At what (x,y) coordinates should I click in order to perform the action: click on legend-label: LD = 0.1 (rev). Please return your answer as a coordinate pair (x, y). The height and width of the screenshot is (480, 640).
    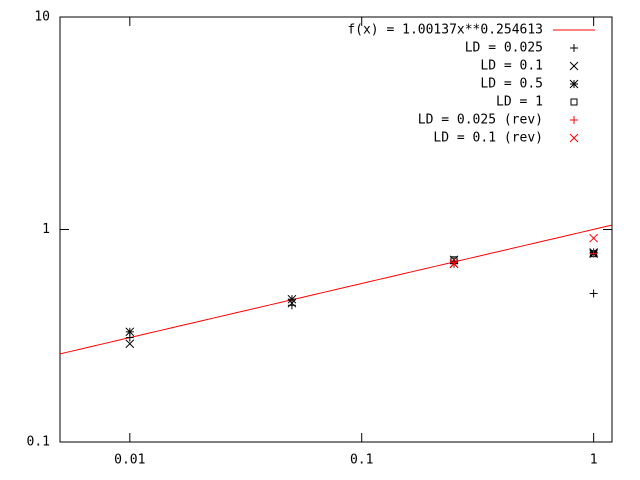
    Looking at the image, I should click on (488, 138).